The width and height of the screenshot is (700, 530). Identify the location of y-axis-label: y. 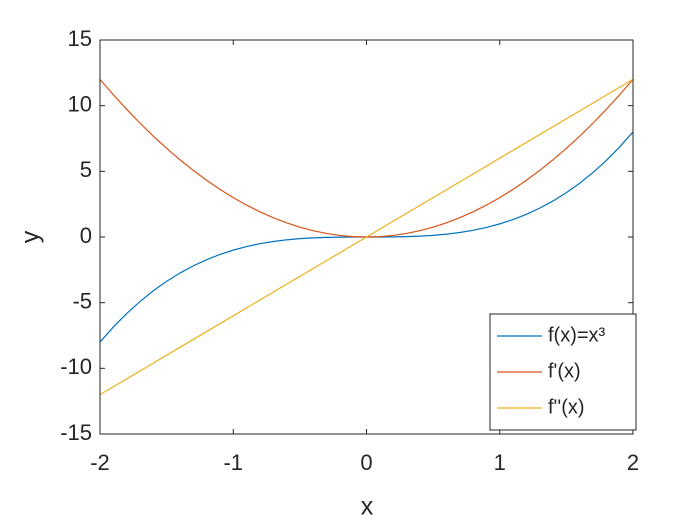
(31, 236).